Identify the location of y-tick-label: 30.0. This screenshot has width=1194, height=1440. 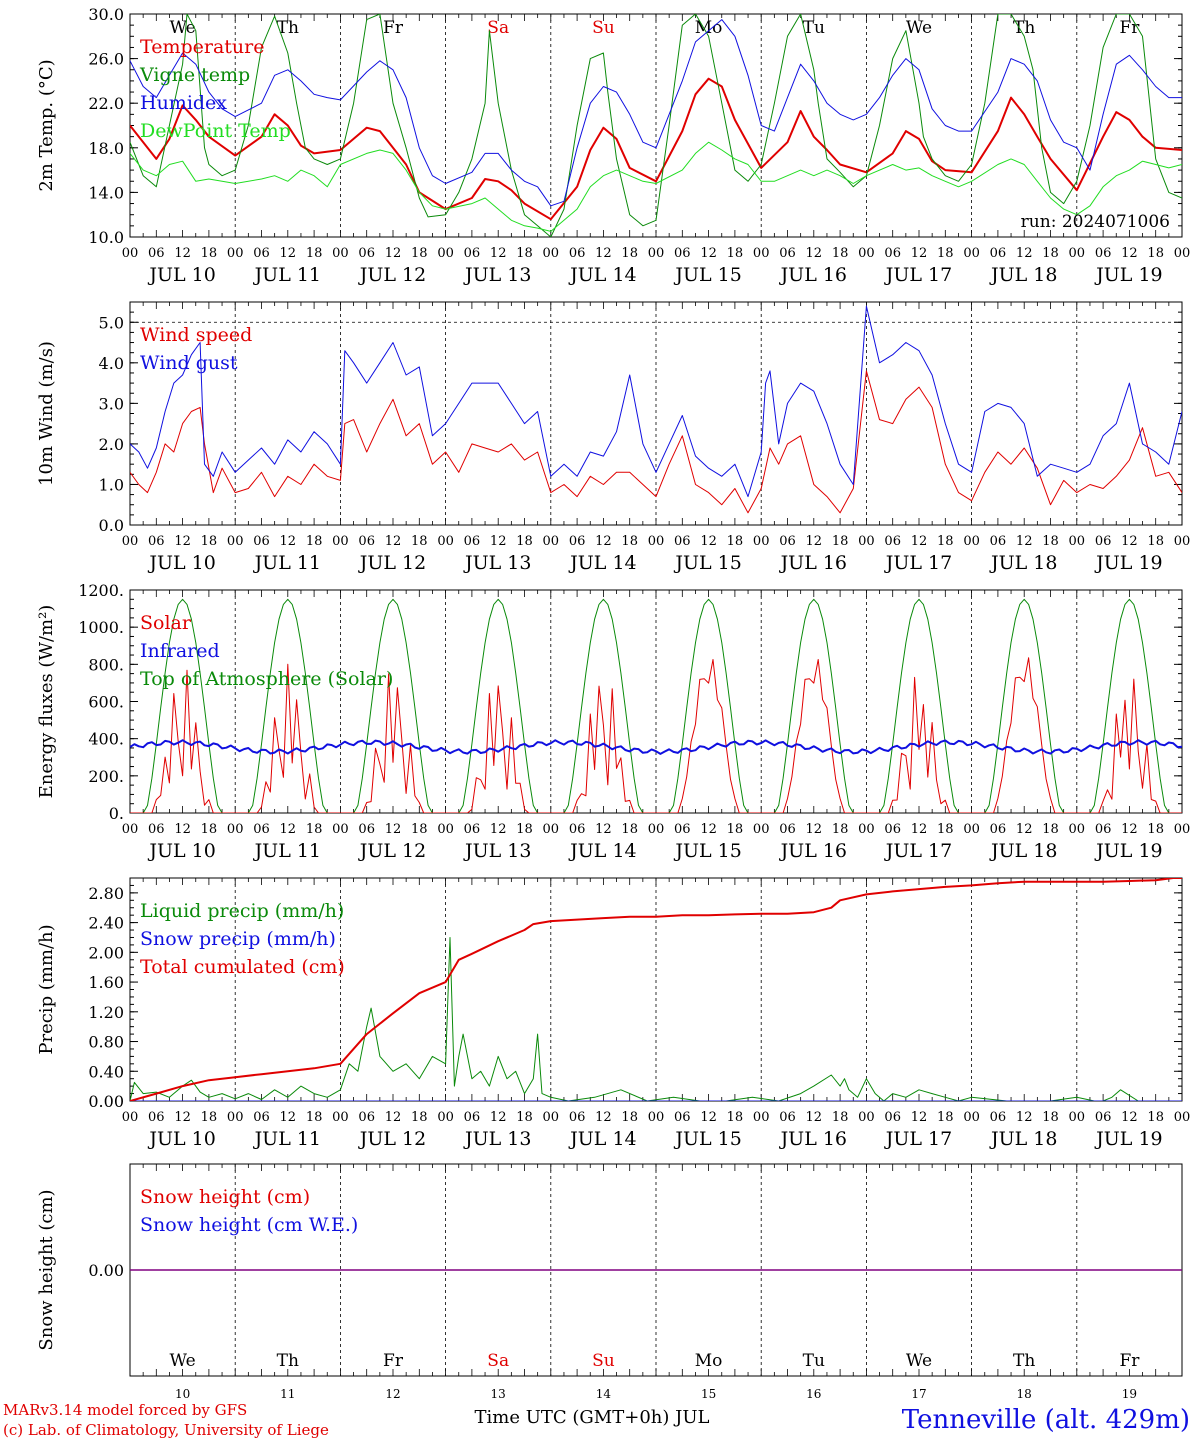
(106, 14).